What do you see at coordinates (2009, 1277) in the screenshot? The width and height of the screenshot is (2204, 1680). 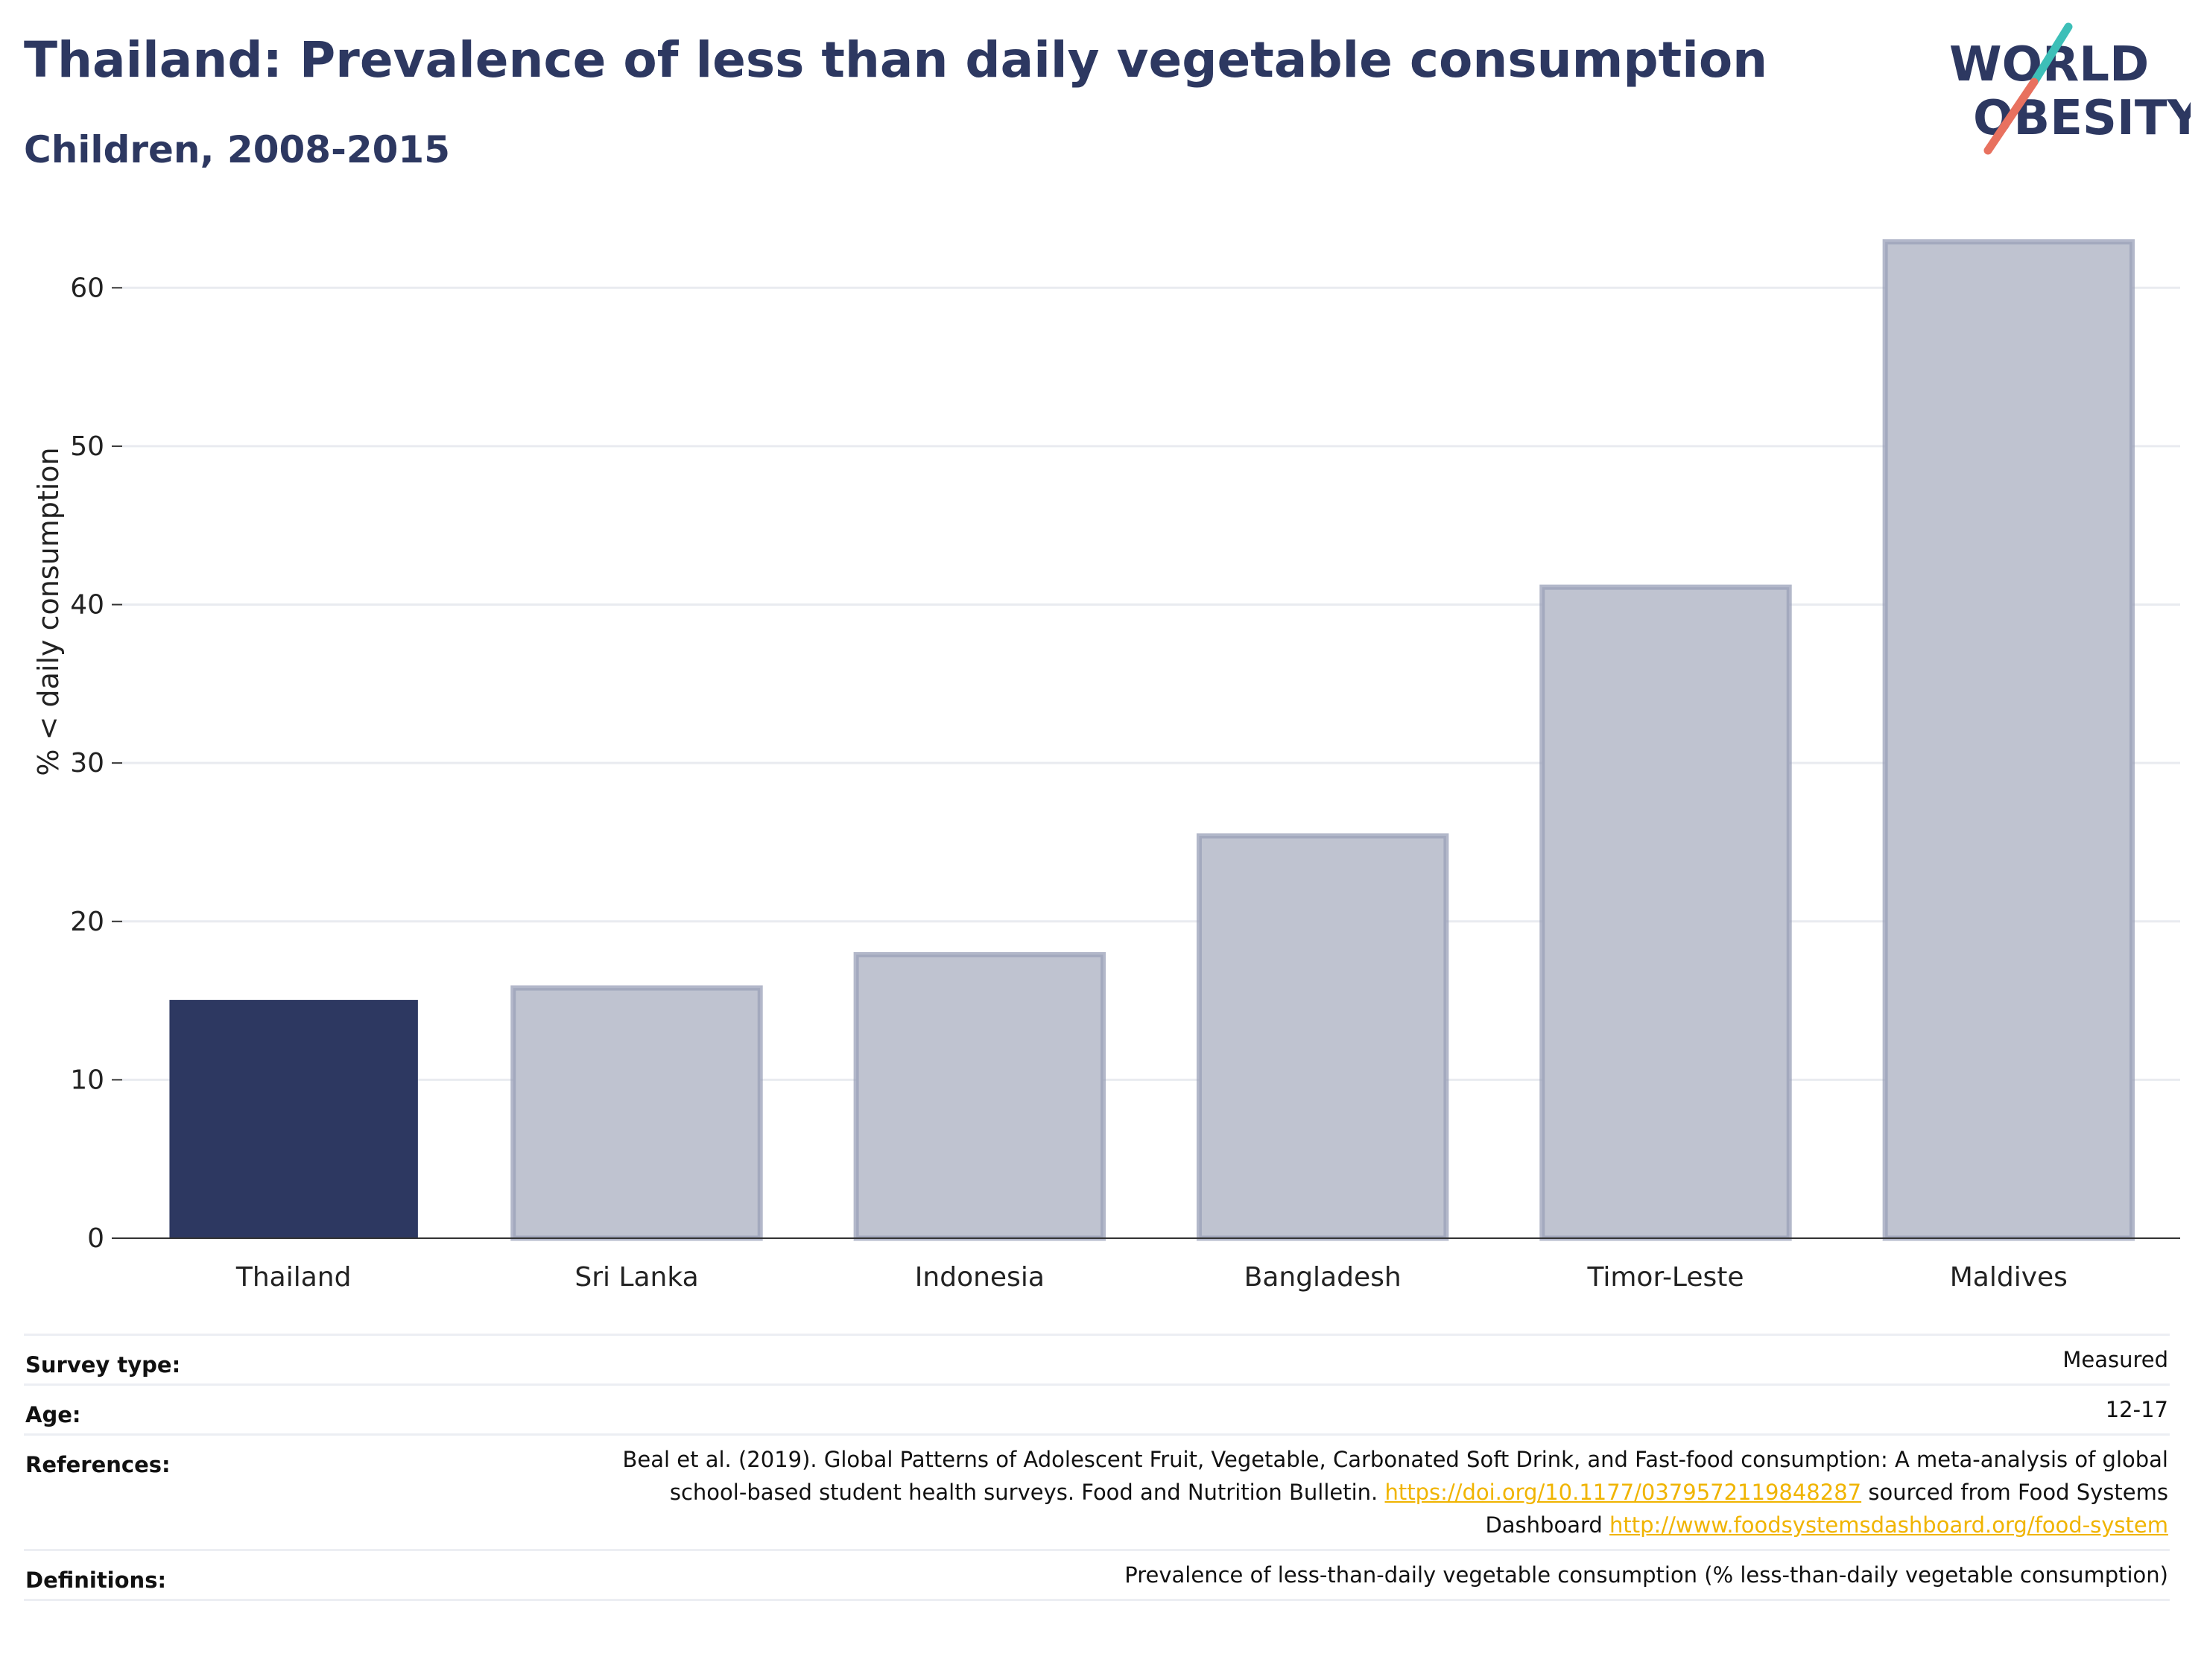 I see `x-tick-label: Maldives` at bounding box center [2009, 1277].